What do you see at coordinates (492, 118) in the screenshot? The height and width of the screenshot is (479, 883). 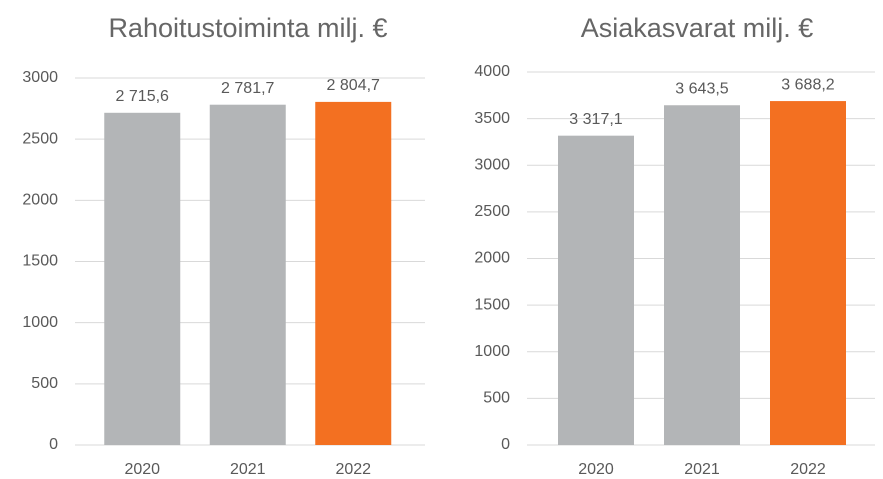 I see `y-tick-label: 3500` at bounding box center [492, 118].